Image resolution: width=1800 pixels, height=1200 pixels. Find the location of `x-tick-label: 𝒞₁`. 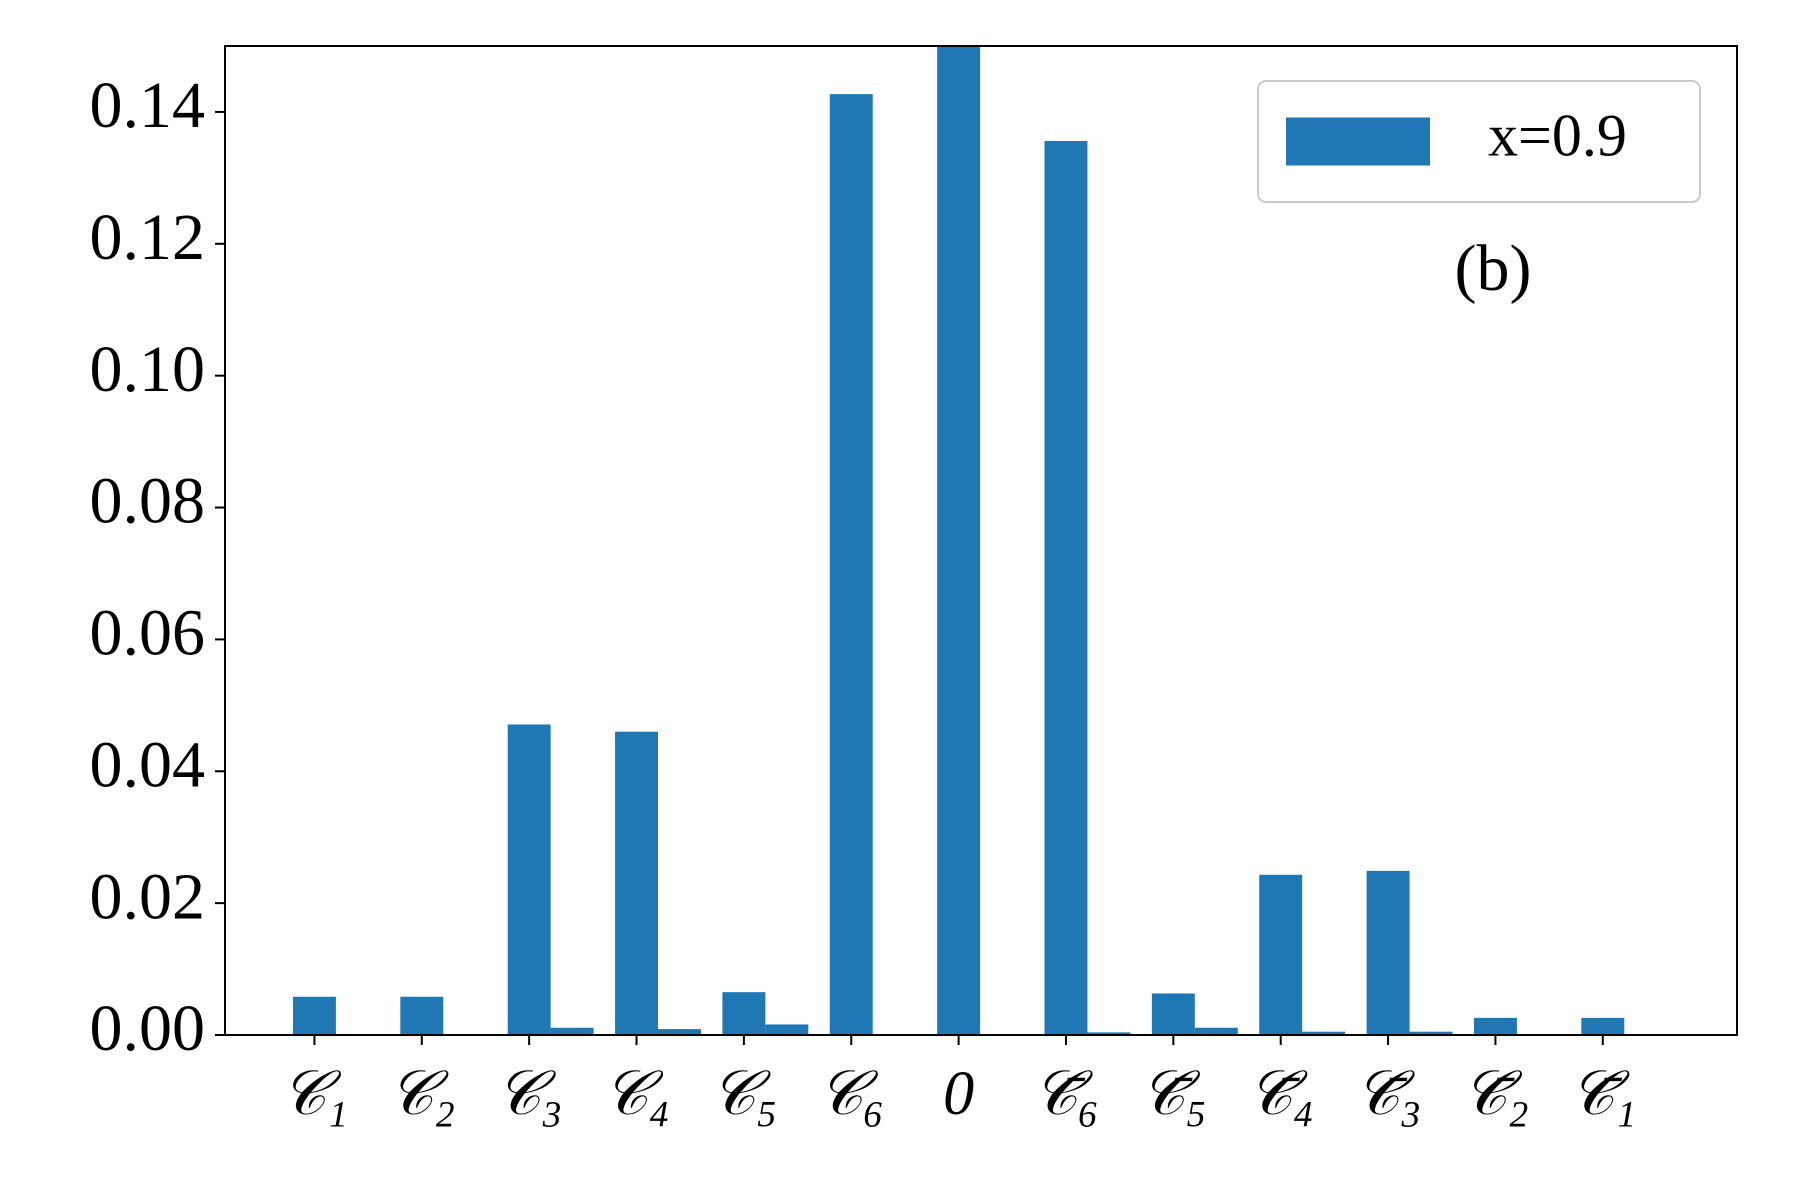

x-tick-label: 𝒞₁ is located at coordinates (314, 1094).